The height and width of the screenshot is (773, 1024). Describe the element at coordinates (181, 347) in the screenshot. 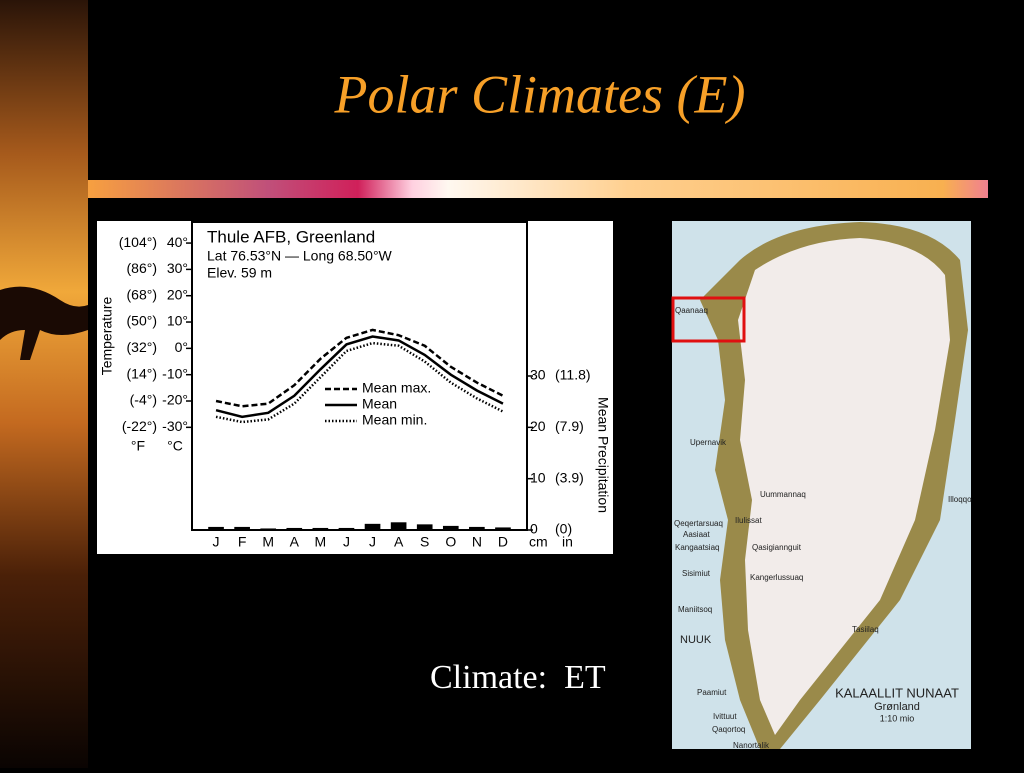

I see `y-tick-label: 0°` at that location.